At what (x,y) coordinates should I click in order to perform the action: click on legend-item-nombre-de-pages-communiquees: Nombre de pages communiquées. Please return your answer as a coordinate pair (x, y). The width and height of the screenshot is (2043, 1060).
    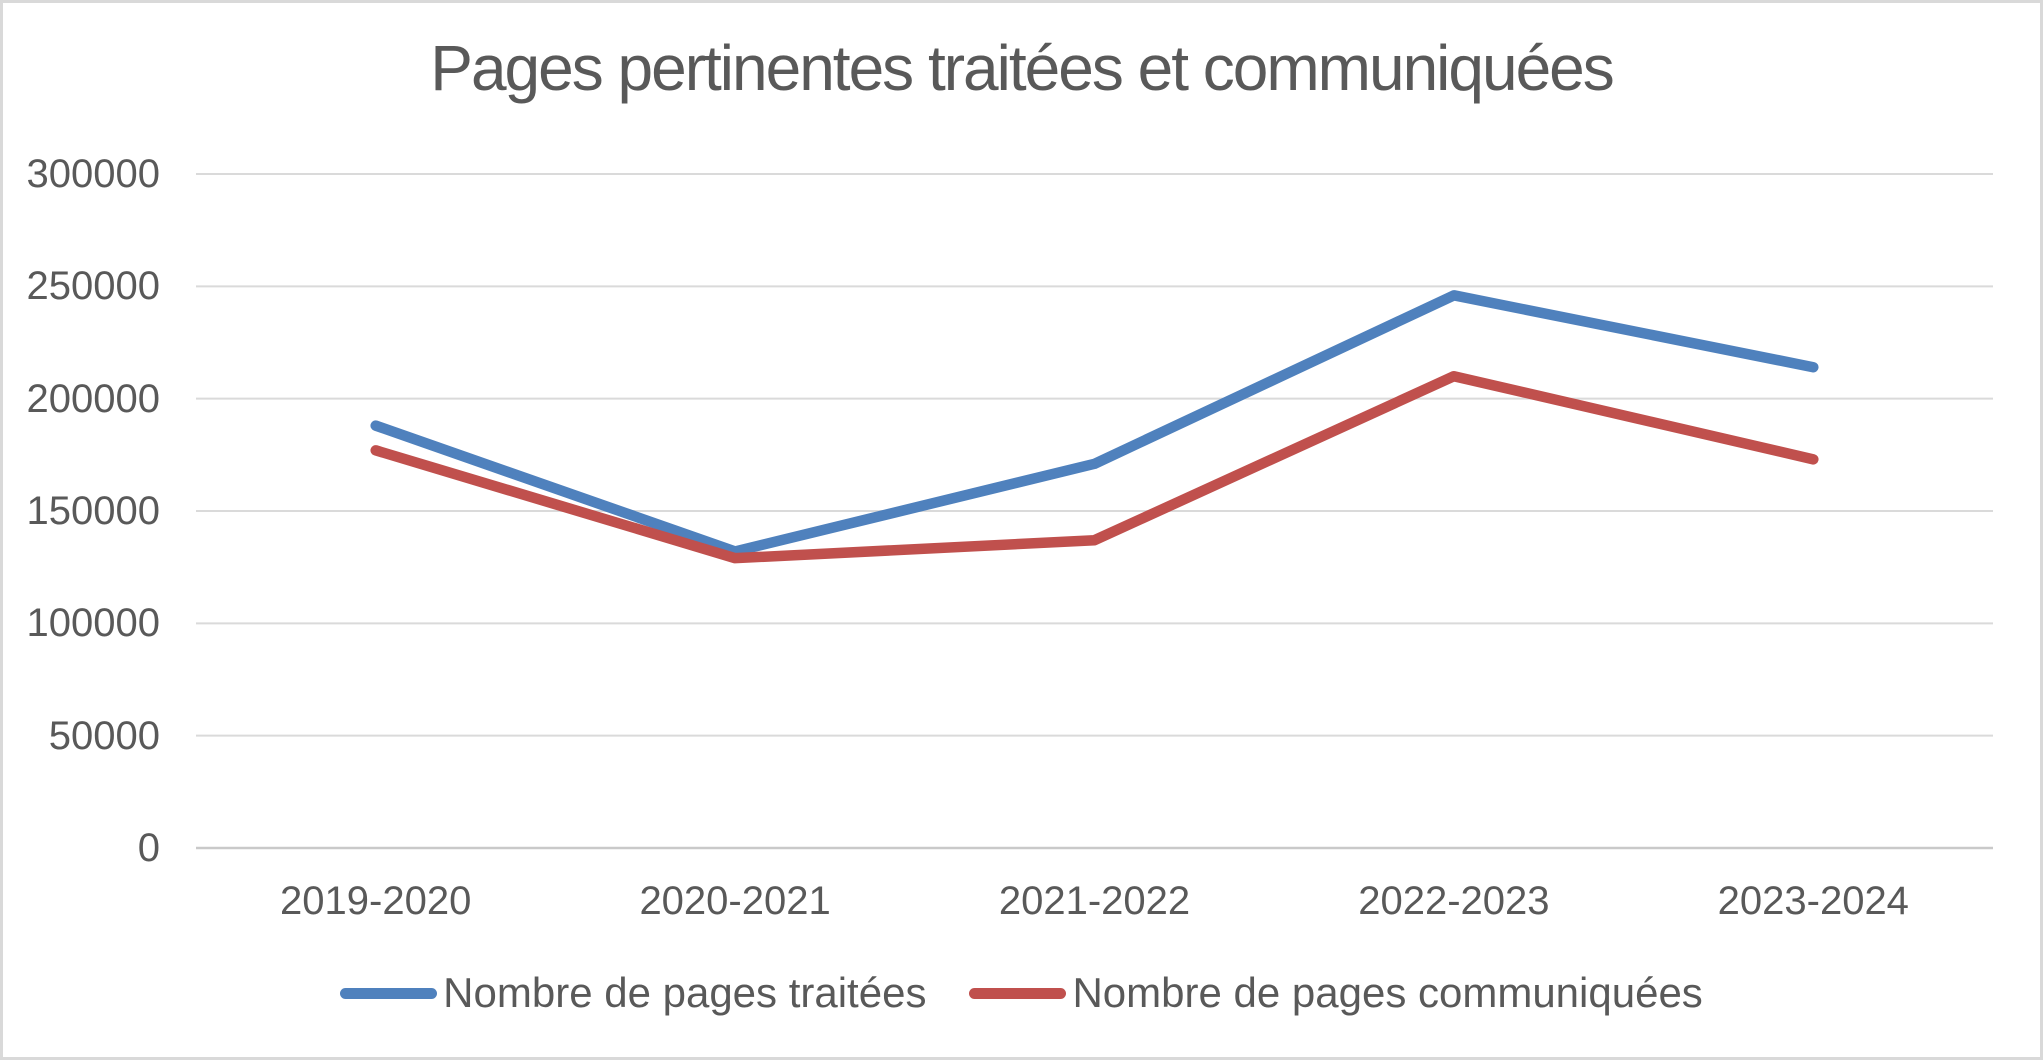
    Looking at the image, I should click on (1336, 993).